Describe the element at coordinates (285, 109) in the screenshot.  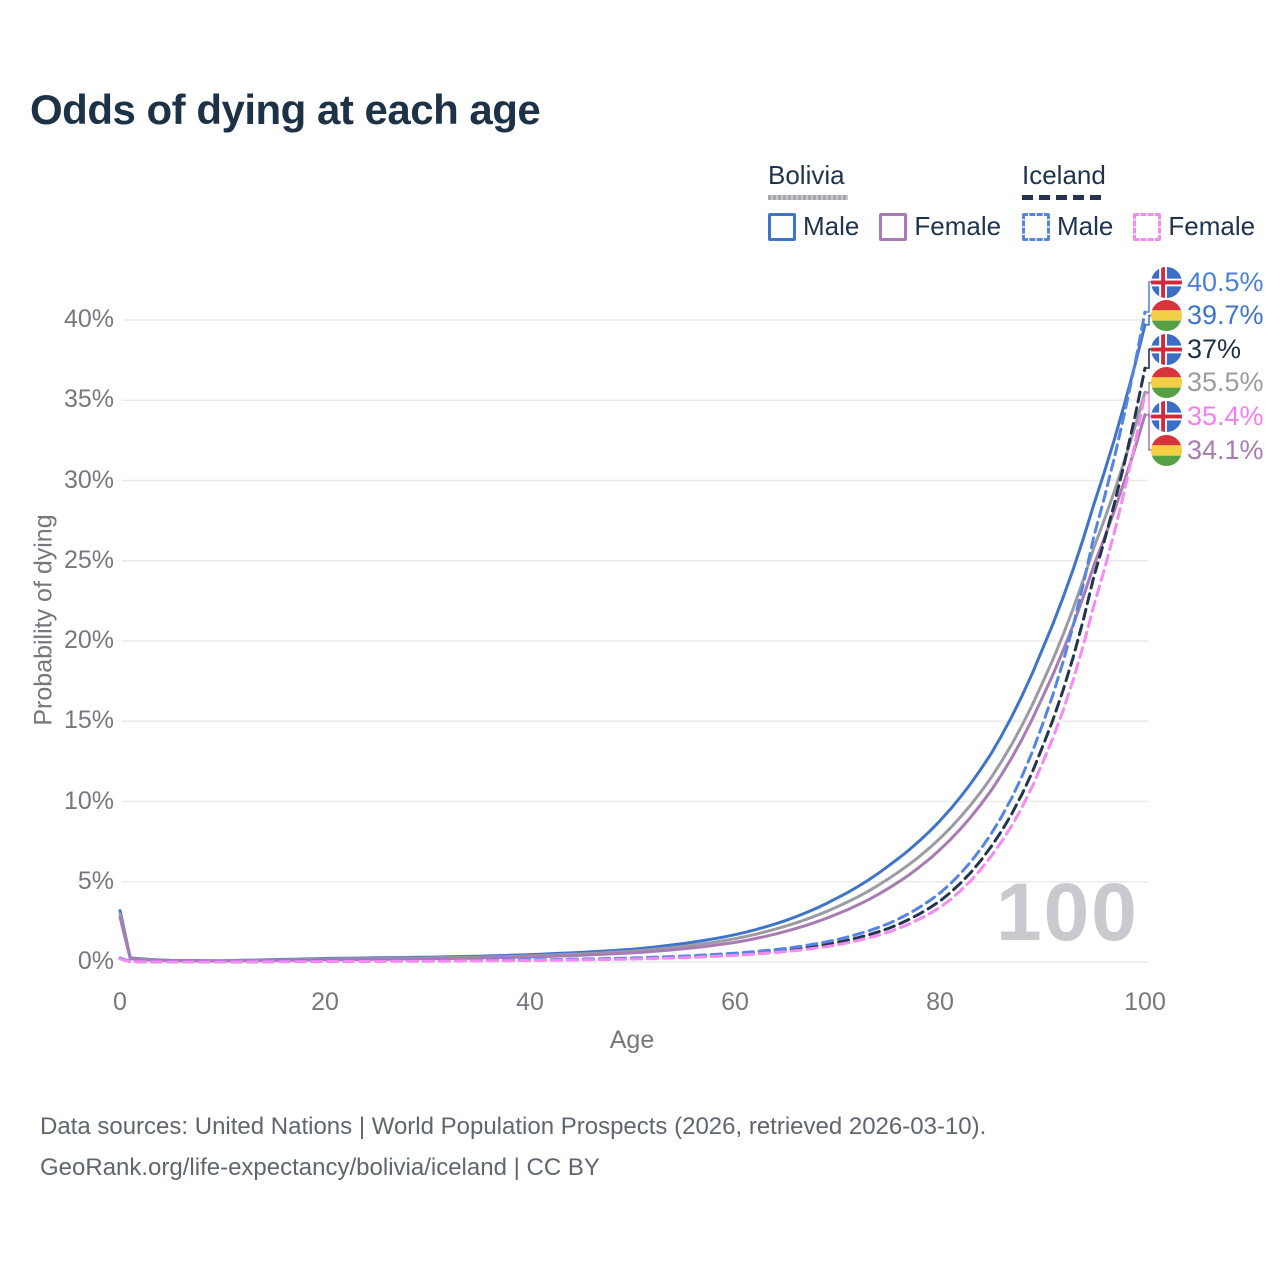
I see `page-title: Odds of dying at each age` at that location.